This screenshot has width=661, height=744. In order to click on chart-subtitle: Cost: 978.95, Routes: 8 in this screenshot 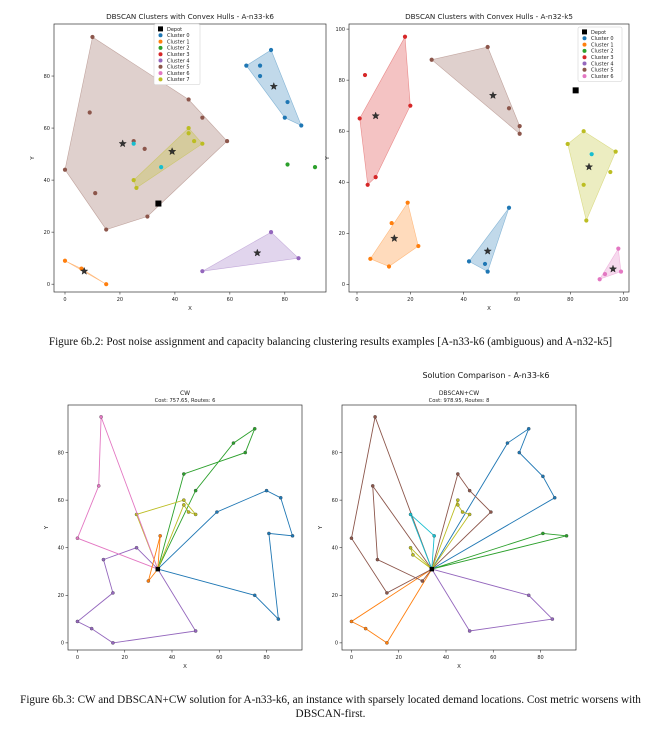, I will do `click(459, 401)`.